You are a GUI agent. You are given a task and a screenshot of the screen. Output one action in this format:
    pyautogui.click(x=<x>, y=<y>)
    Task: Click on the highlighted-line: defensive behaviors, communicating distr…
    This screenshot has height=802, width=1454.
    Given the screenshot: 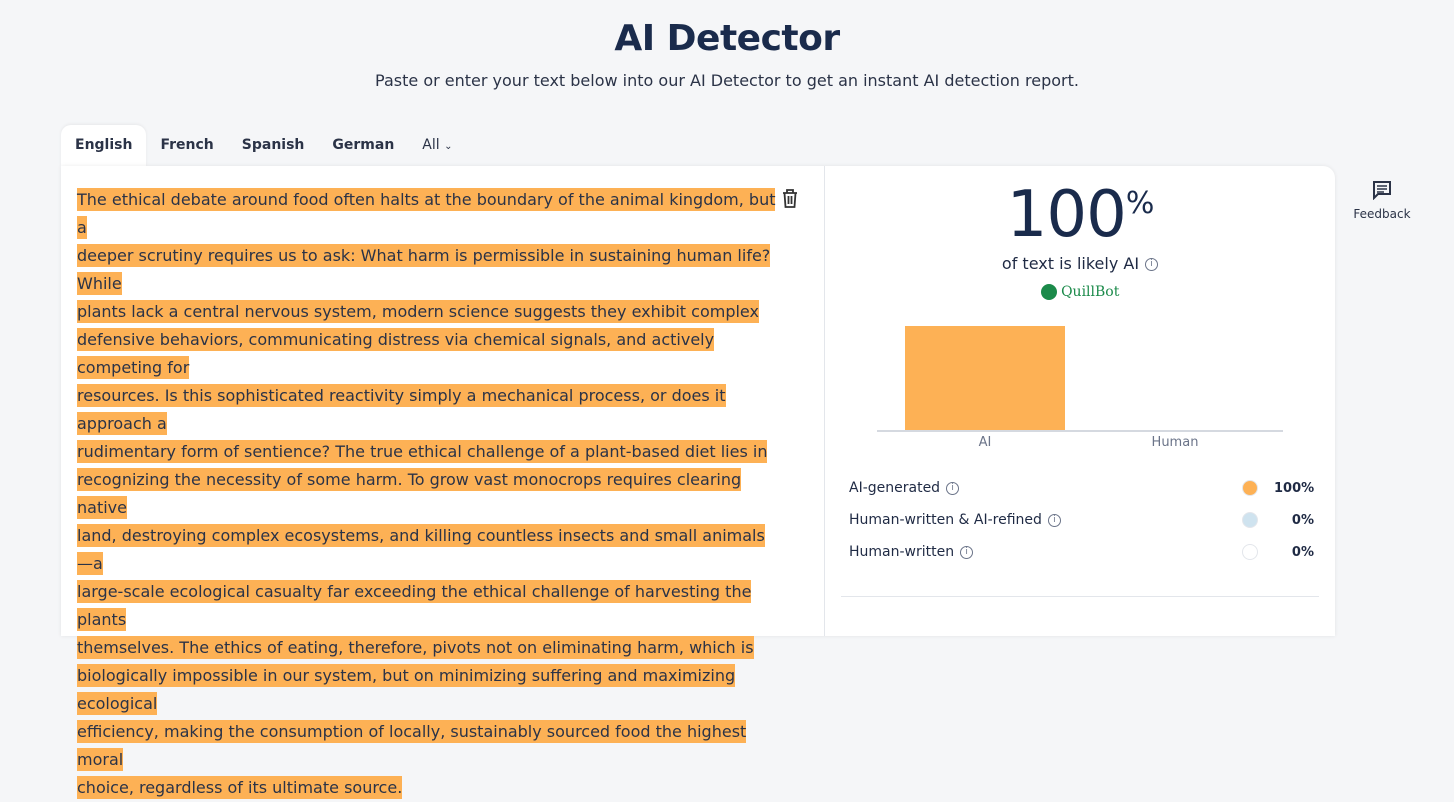 What is the action you would take?
    pyautogui.click(x=396, y=353)
    